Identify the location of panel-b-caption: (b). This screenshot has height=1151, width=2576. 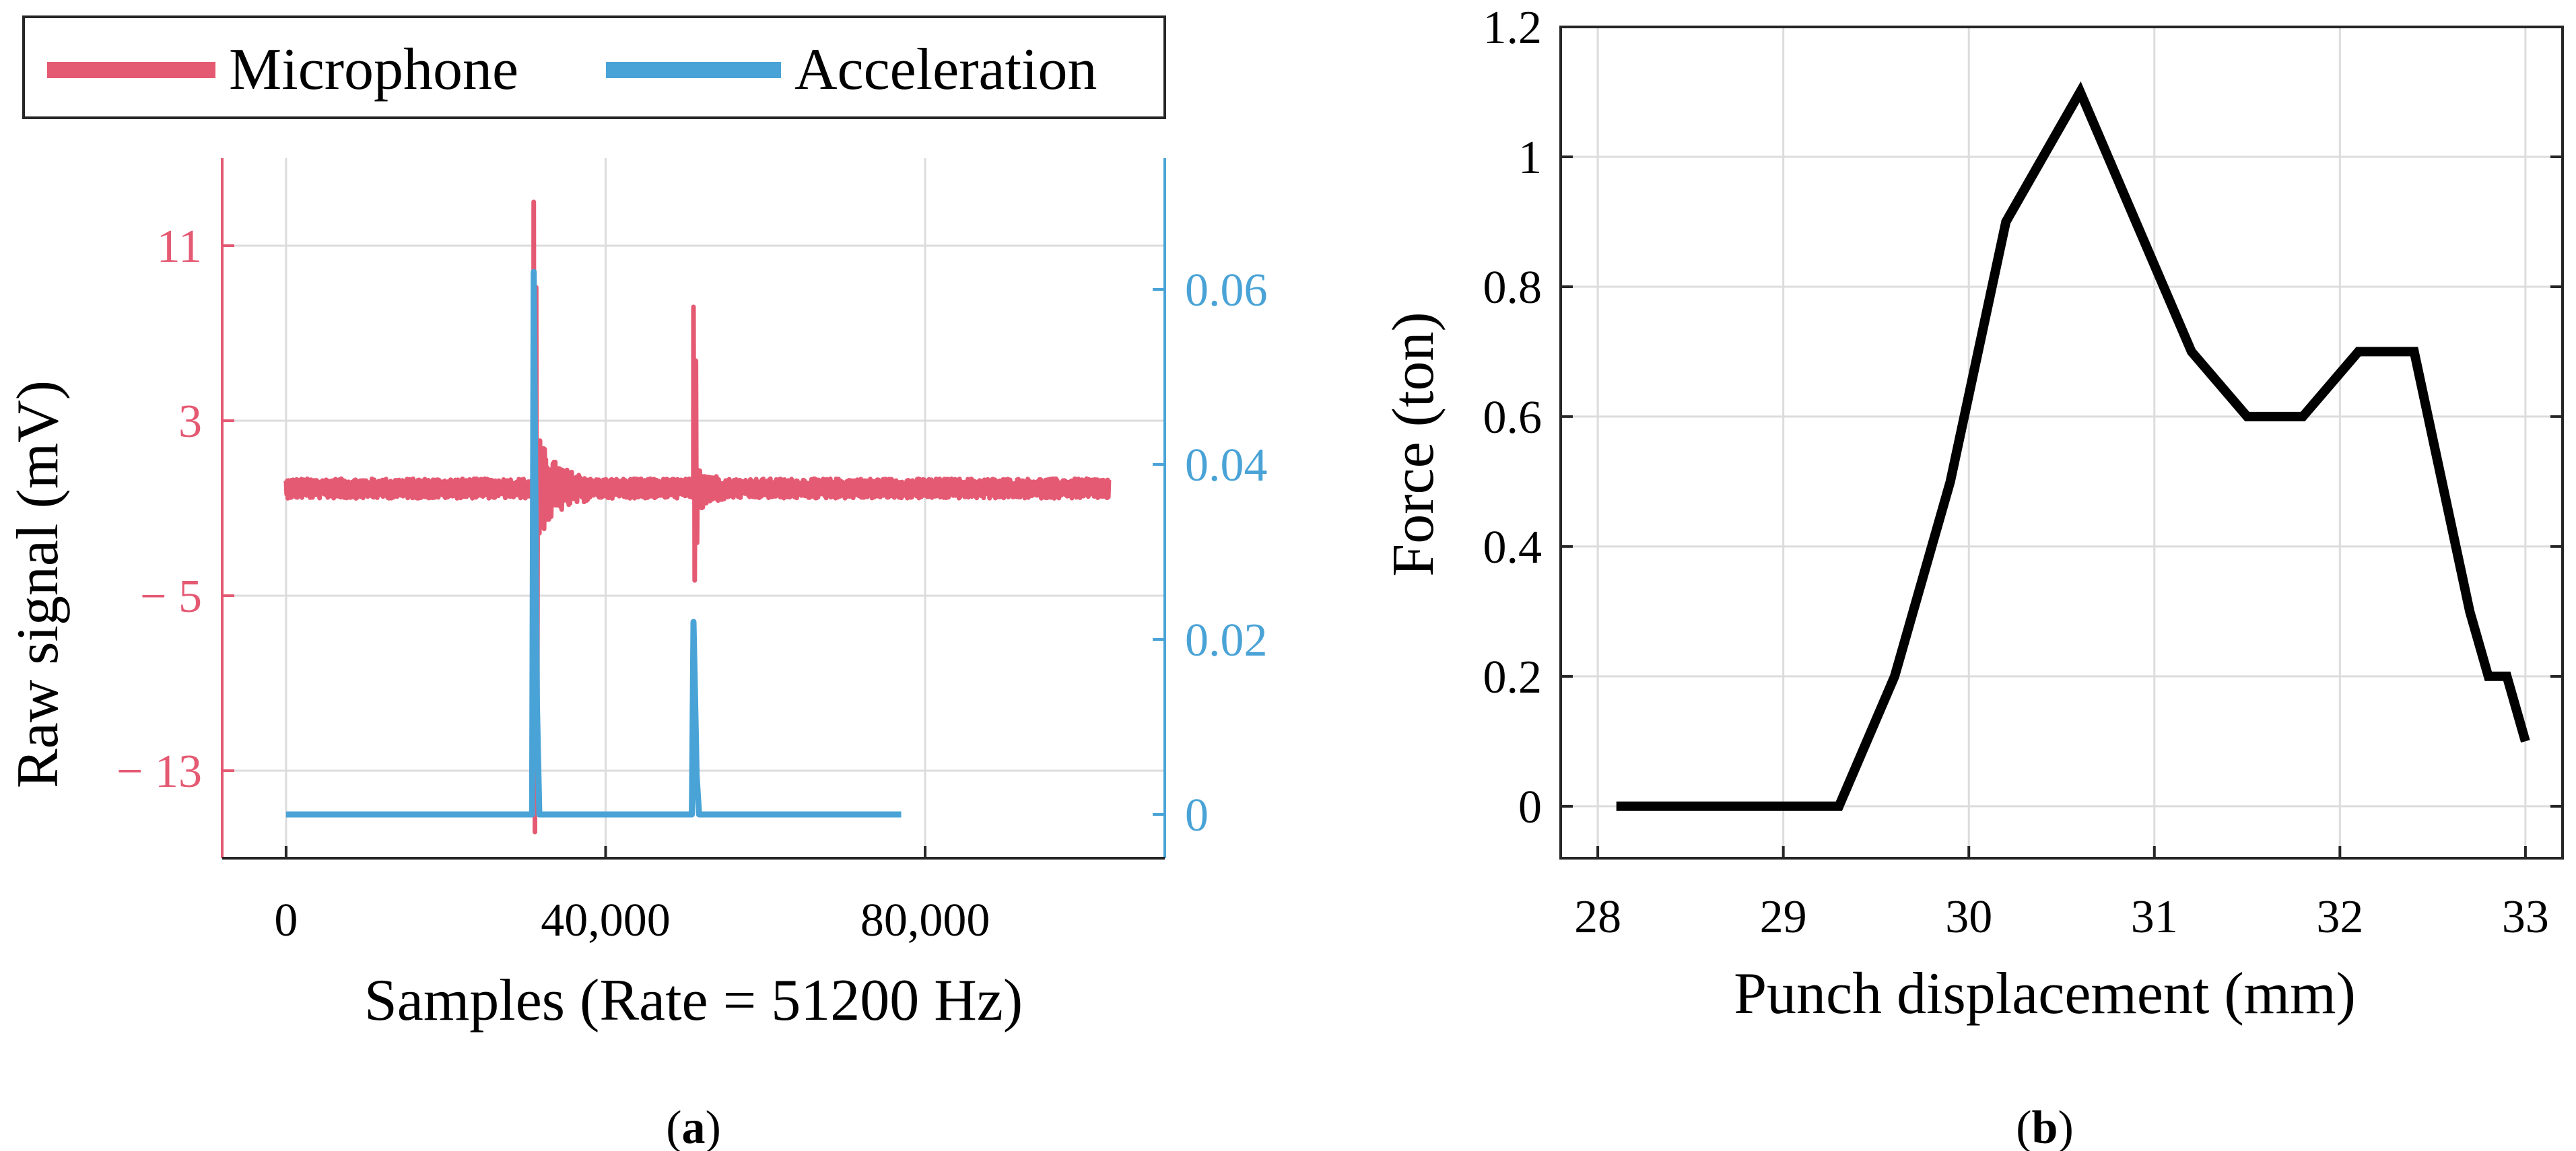
(2045, 1126).